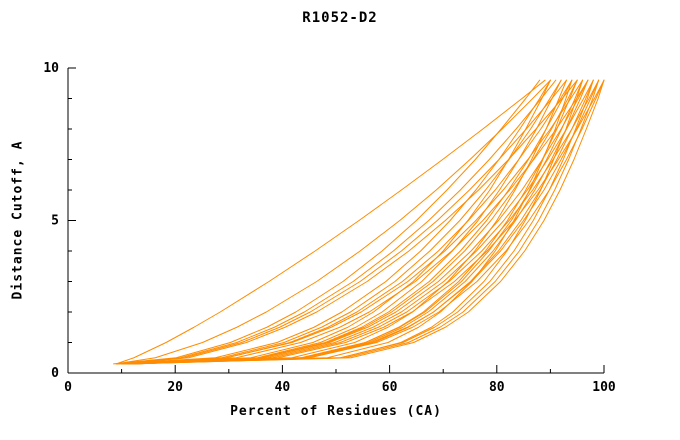 The width and height of the screenshot is (680, 440). What do you see at coordinates (18, 220) in the screenshot?
I see `y-axis-label: Distance Cutoff, A` at bounding box center [18, 220].